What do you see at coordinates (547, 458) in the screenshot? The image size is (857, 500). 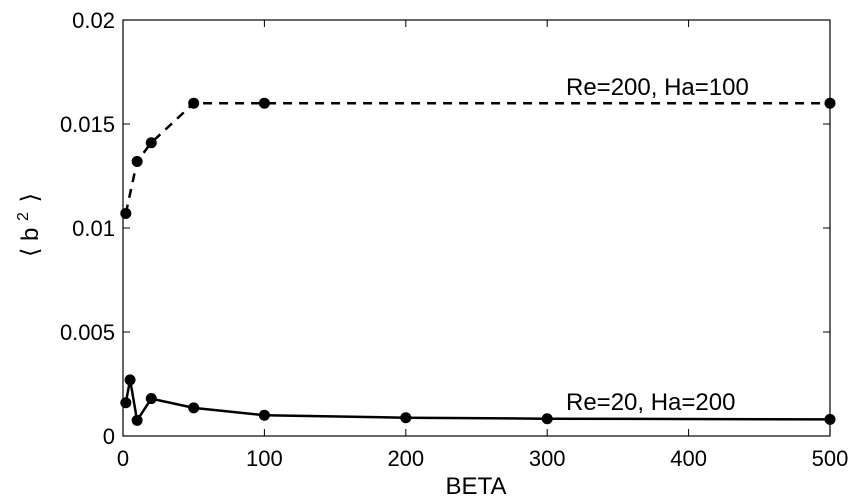 I see `x-tick-label: 300` at bounding box center [547, 458].